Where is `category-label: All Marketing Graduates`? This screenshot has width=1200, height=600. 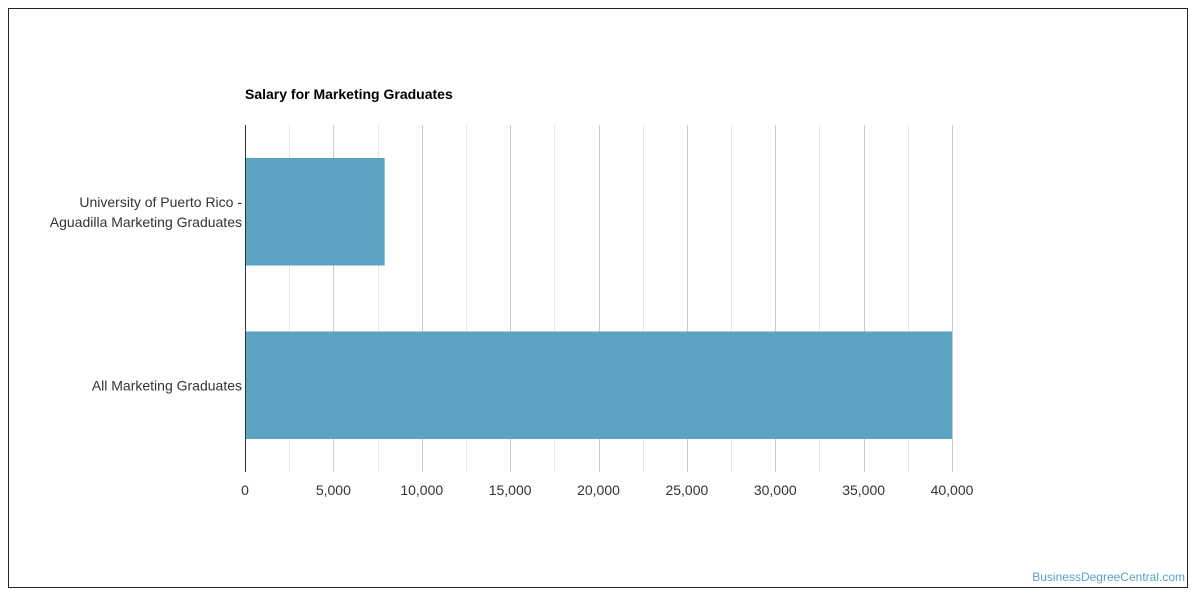 category-label: All Marketing Graduates is located at coordinates (167, 385).